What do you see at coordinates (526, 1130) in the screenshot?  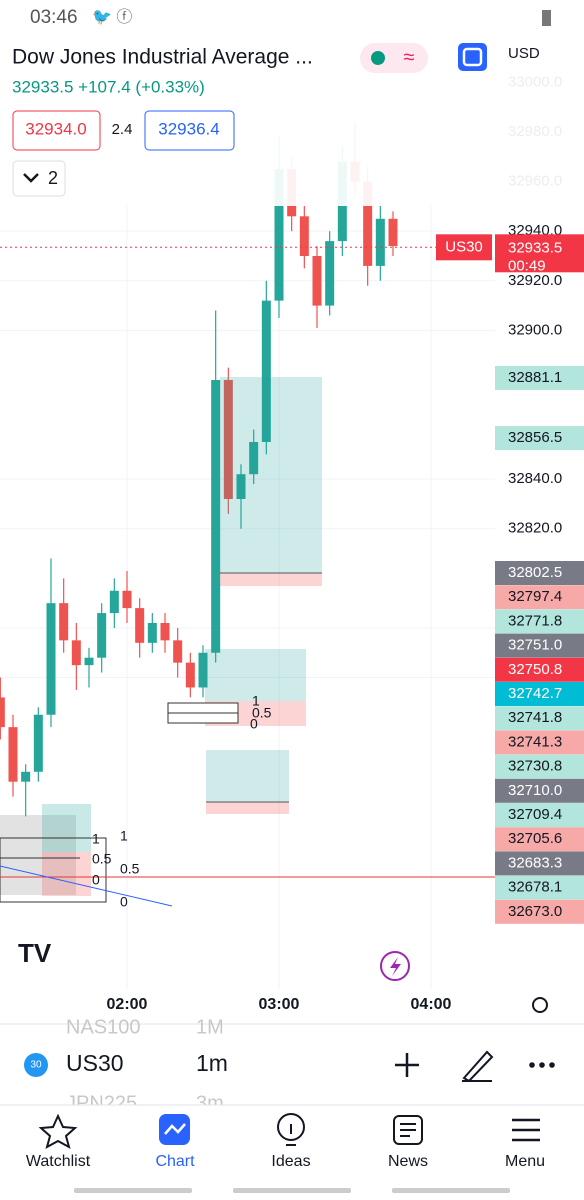 I see `menu-icon` at bounding box center [526, 1130].